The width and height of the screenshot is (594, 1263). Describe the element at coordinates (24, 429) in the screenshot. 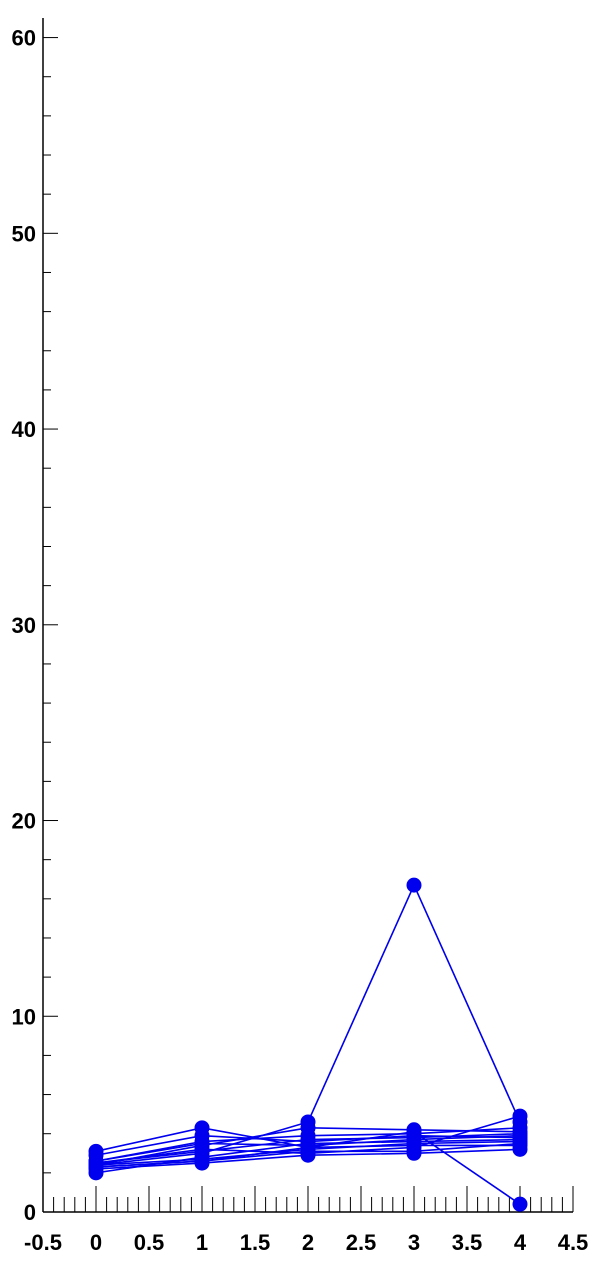

I see `y-tick-label: 40` at that location.